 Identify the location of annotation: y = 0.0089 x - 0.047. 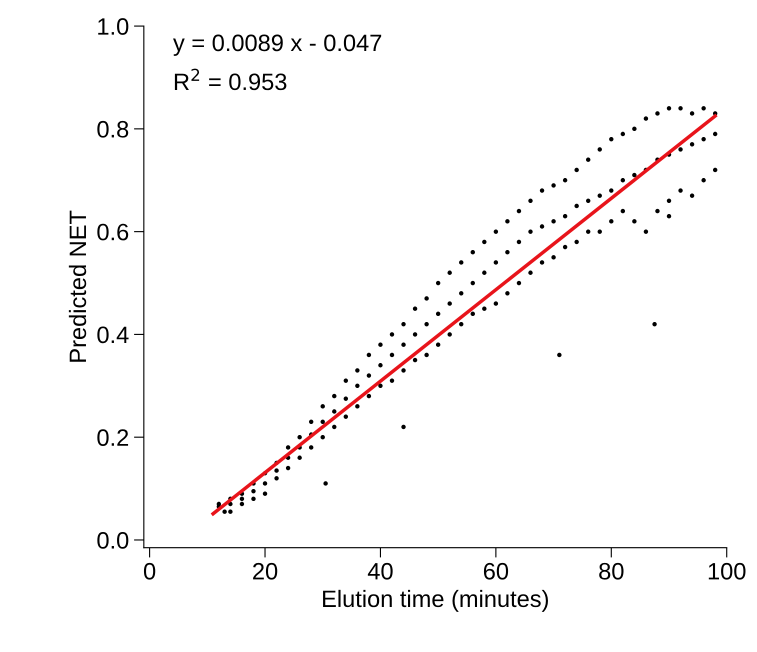
(277, 45).